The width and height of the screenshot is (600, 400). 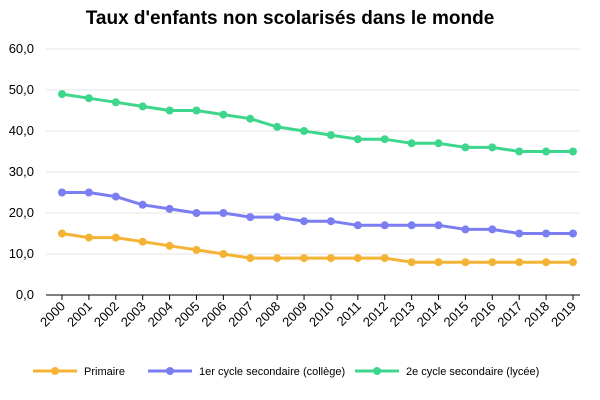 I want to click on x-tick-label: 2010, so click(x=321, y=314).